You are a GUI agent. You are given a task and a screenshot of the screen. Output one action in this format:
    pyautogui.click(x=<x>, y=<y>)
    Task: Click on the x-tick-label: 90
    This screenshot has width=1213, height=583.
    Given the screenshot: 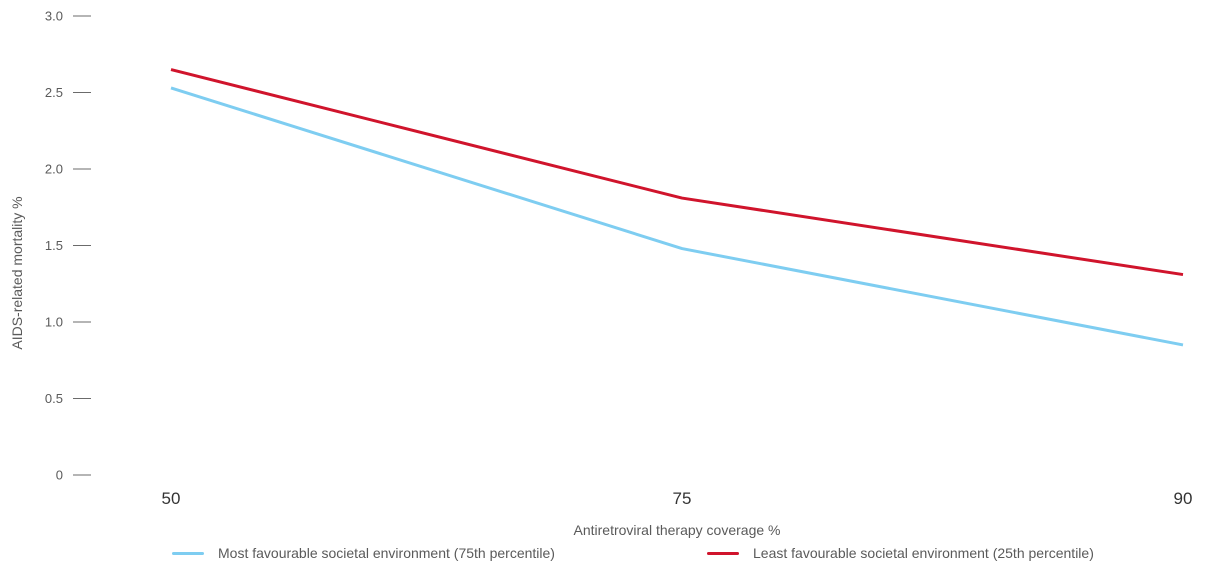 What is the action you would take?
    pyautogui.click(x=1183, y=498)
    